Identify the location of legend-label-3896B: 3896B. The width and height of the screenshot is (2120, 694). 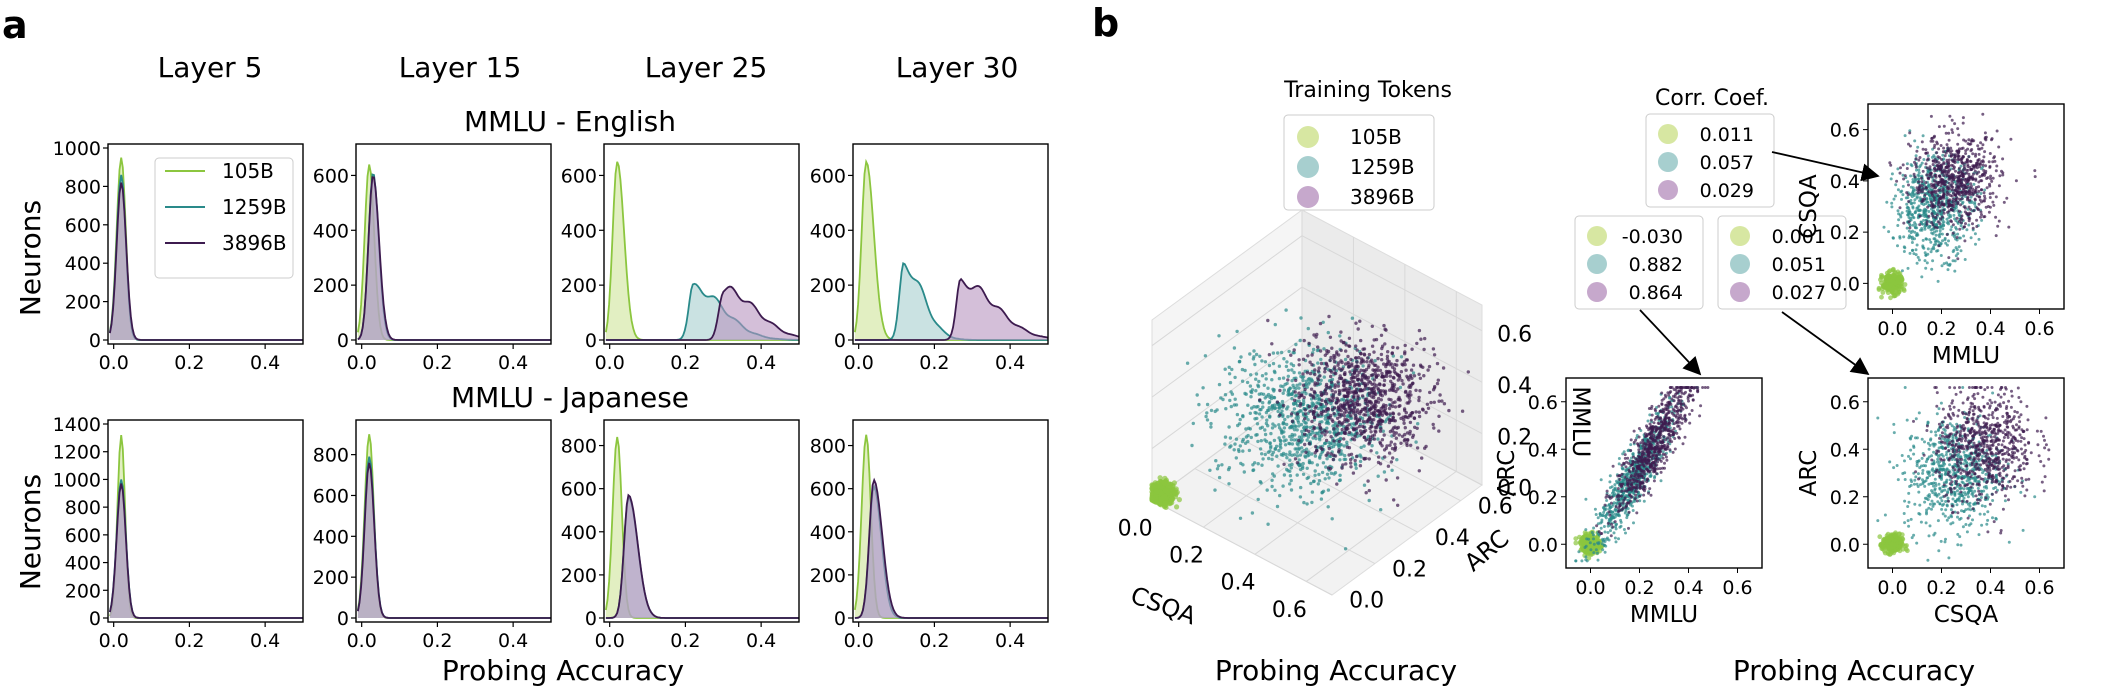
(254, 243).